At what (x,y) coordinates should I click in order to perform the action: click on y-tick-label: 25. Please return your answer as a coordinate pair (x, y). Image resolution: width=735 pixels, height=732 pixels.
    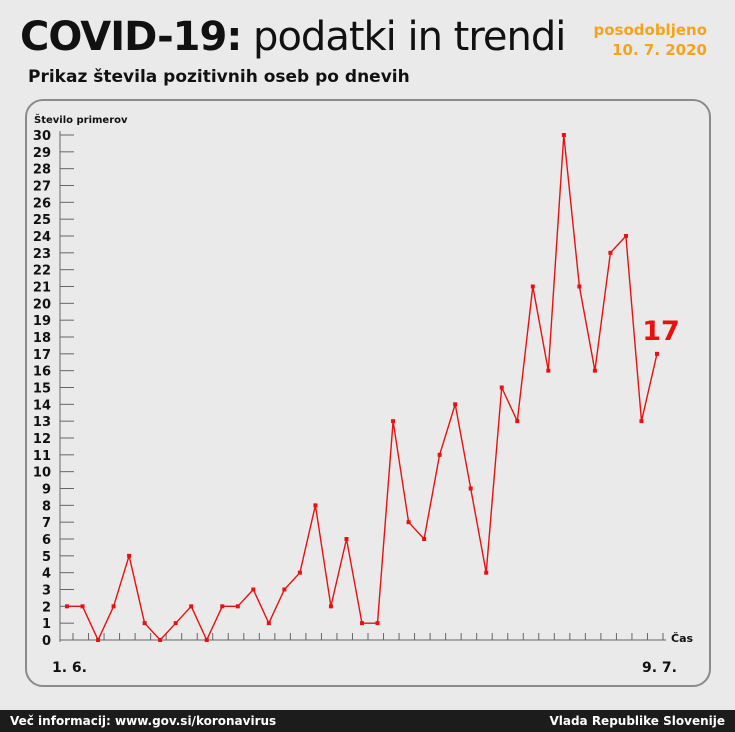
    Looking at the image, I should click on (42, 220).